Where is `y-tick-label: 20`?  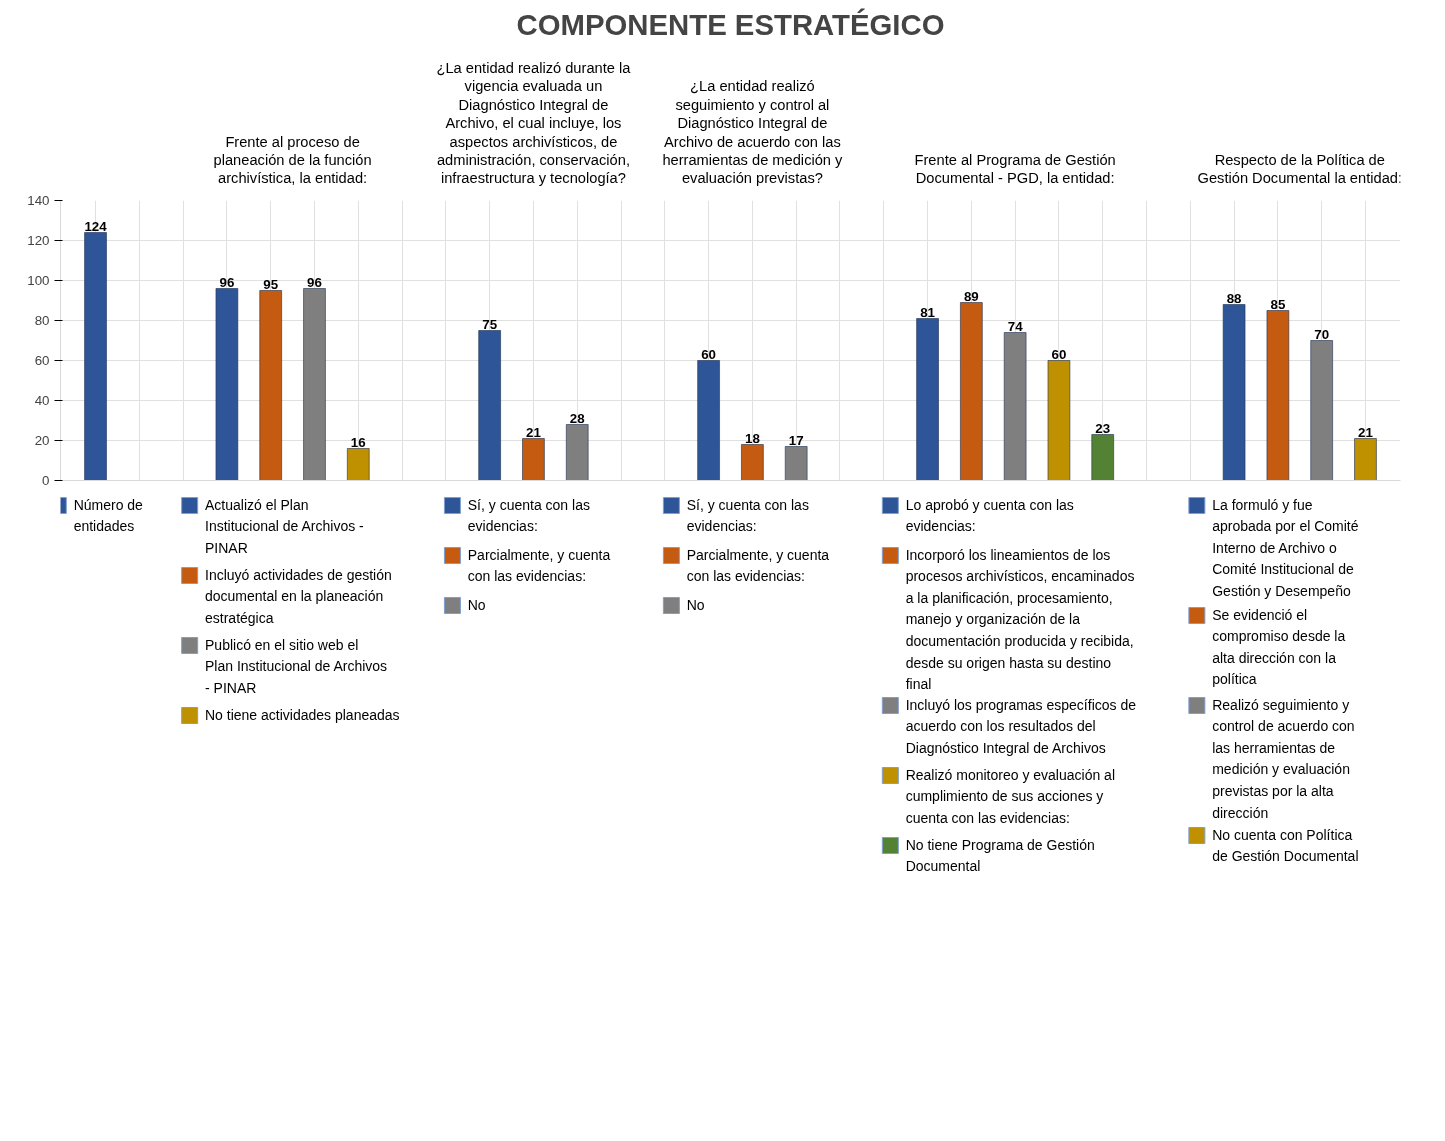 y-tick-label: 20 is located at coordinates (42, 440).